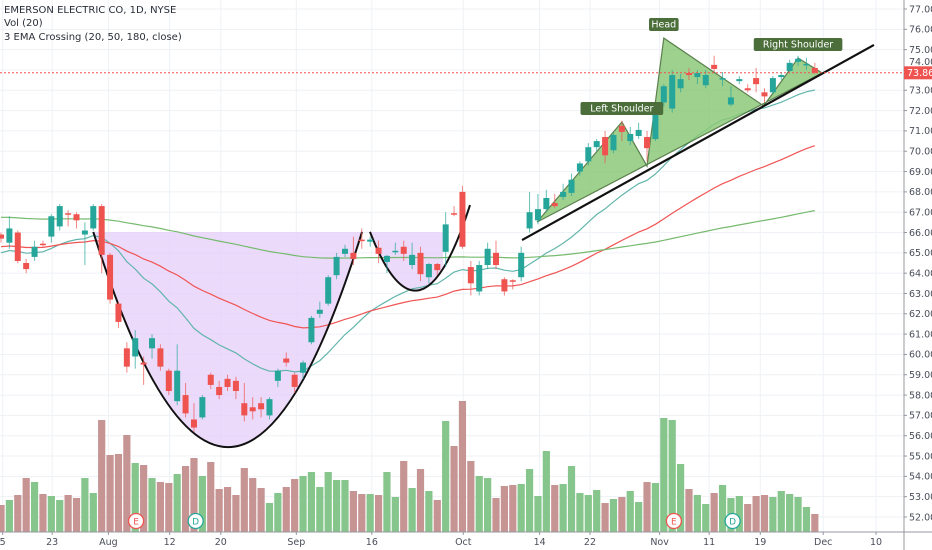  I want to click on event-label: D, so click(732, 523).